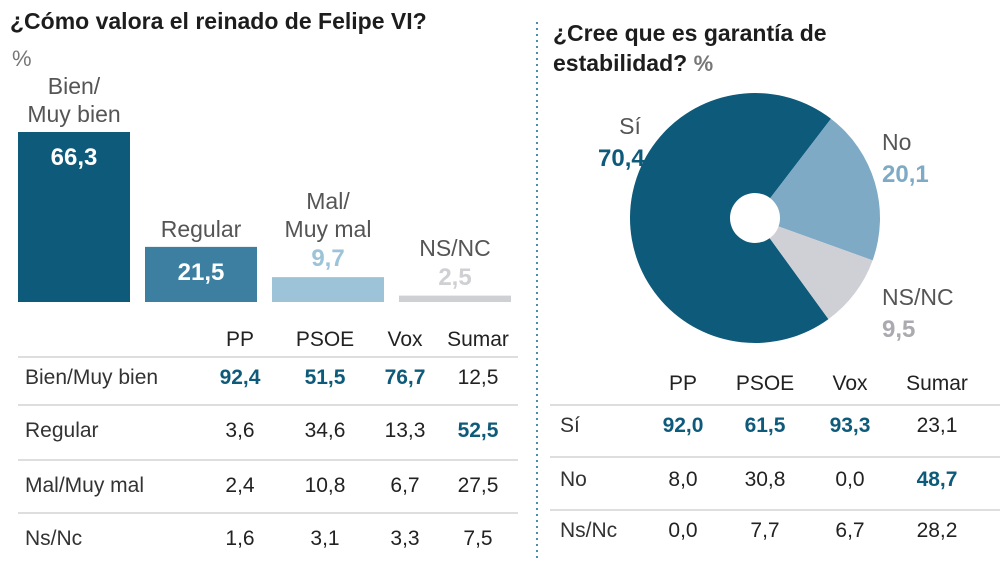 The width and height of the screenshot is (1000, 567). Describe the element at coordinates (937, 425) in the screenshot. I see `table-cell: 23,1` at that location.